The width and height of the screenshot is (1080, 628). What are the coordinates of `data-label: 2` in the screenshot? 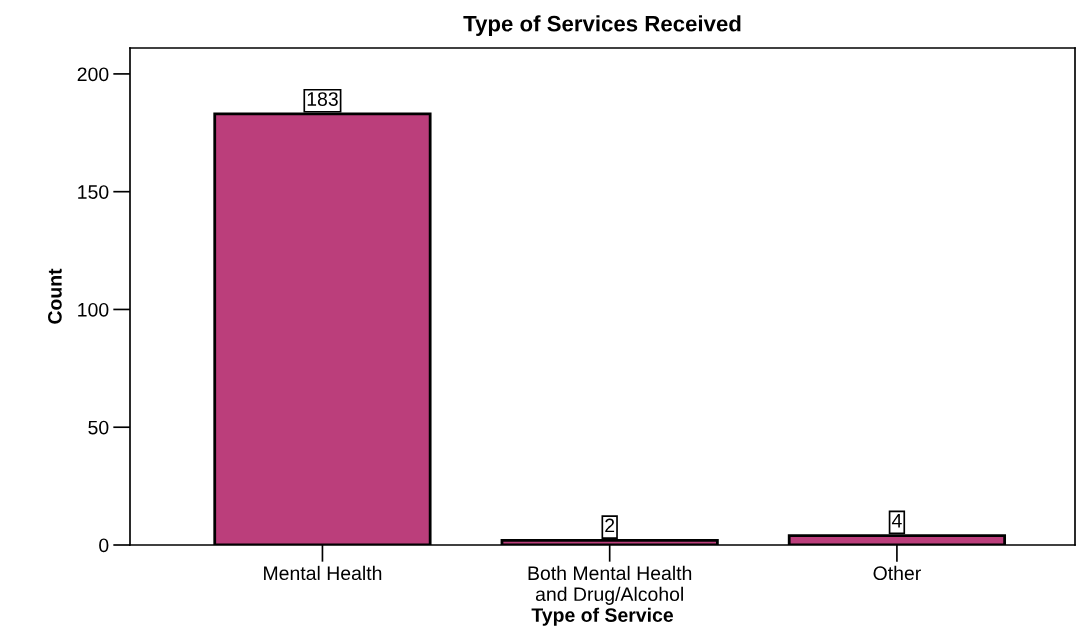 It's located at (610, 525).